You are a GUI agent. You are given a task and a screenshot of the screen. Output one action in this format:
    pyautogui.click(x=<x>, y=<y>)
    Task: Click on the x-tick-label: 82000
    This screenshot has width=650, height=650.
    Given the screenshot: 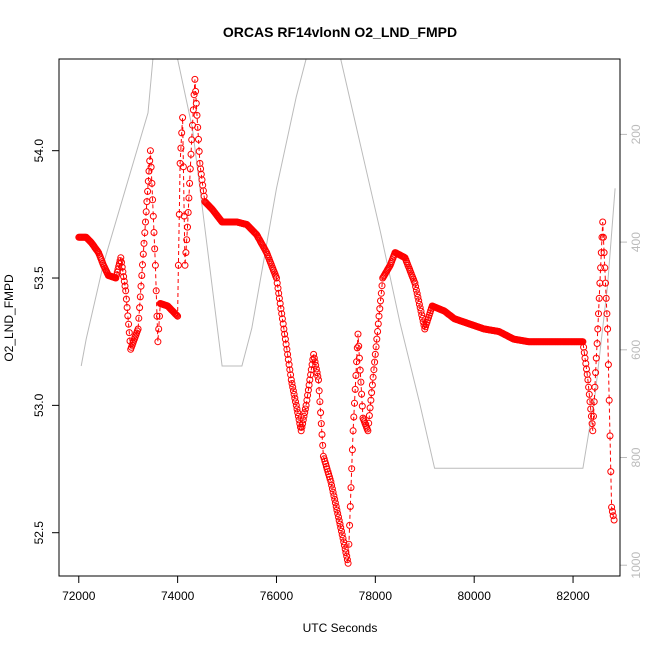 What is the action you would take?
    pyautogui.click(x=573, y=596)
    